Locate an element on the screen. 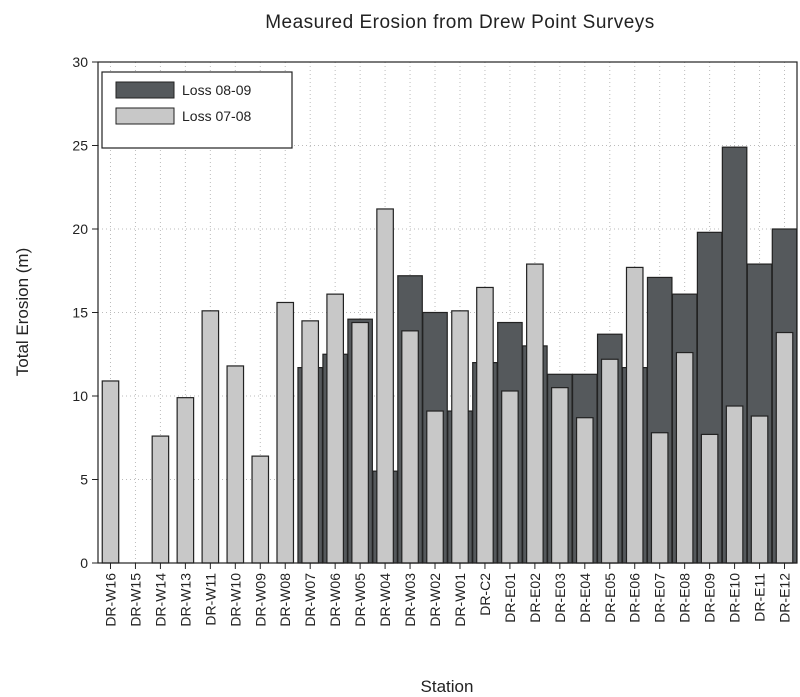 Image resolution: width=800 pixels, height=697 pixels. x-tick-label: DR-W04 is located at coordinates (385, 600).